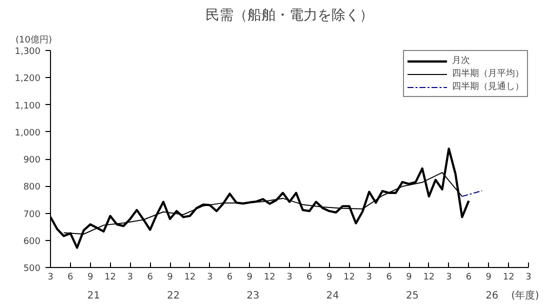  What do you see at coordinates (27, 133) in the screenshot?
I see `y-tick-label: 1,000` at bounding box center [27, 133].